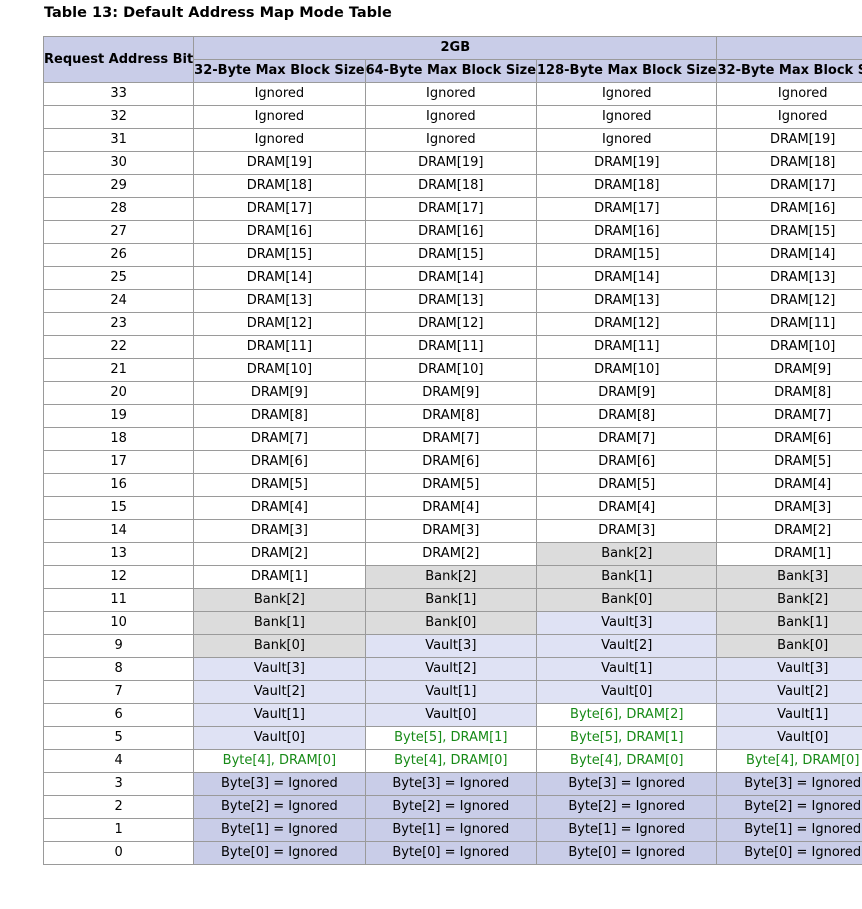 The height and width of the screenshot is (909, 862). Describe the element at coordinates (118, 370) in the screenshot. I see `address-bit-cell: 21` at that location.